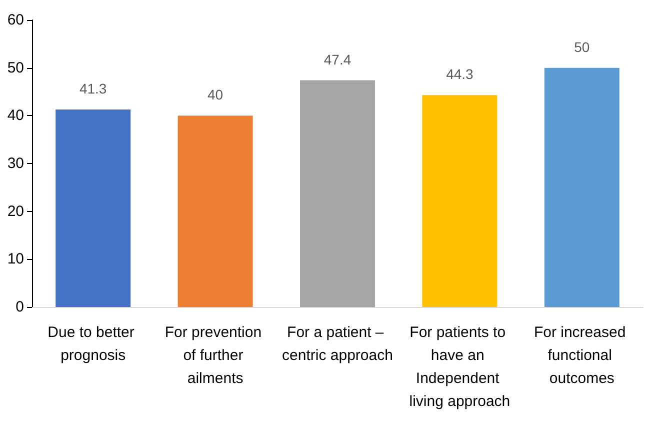 The height and width of the screenshot is (427, 651). What do you see at coordinates (15, 20) in the screenshot?
I see `y-tick-label: 60` at bounding box center [15, 20].